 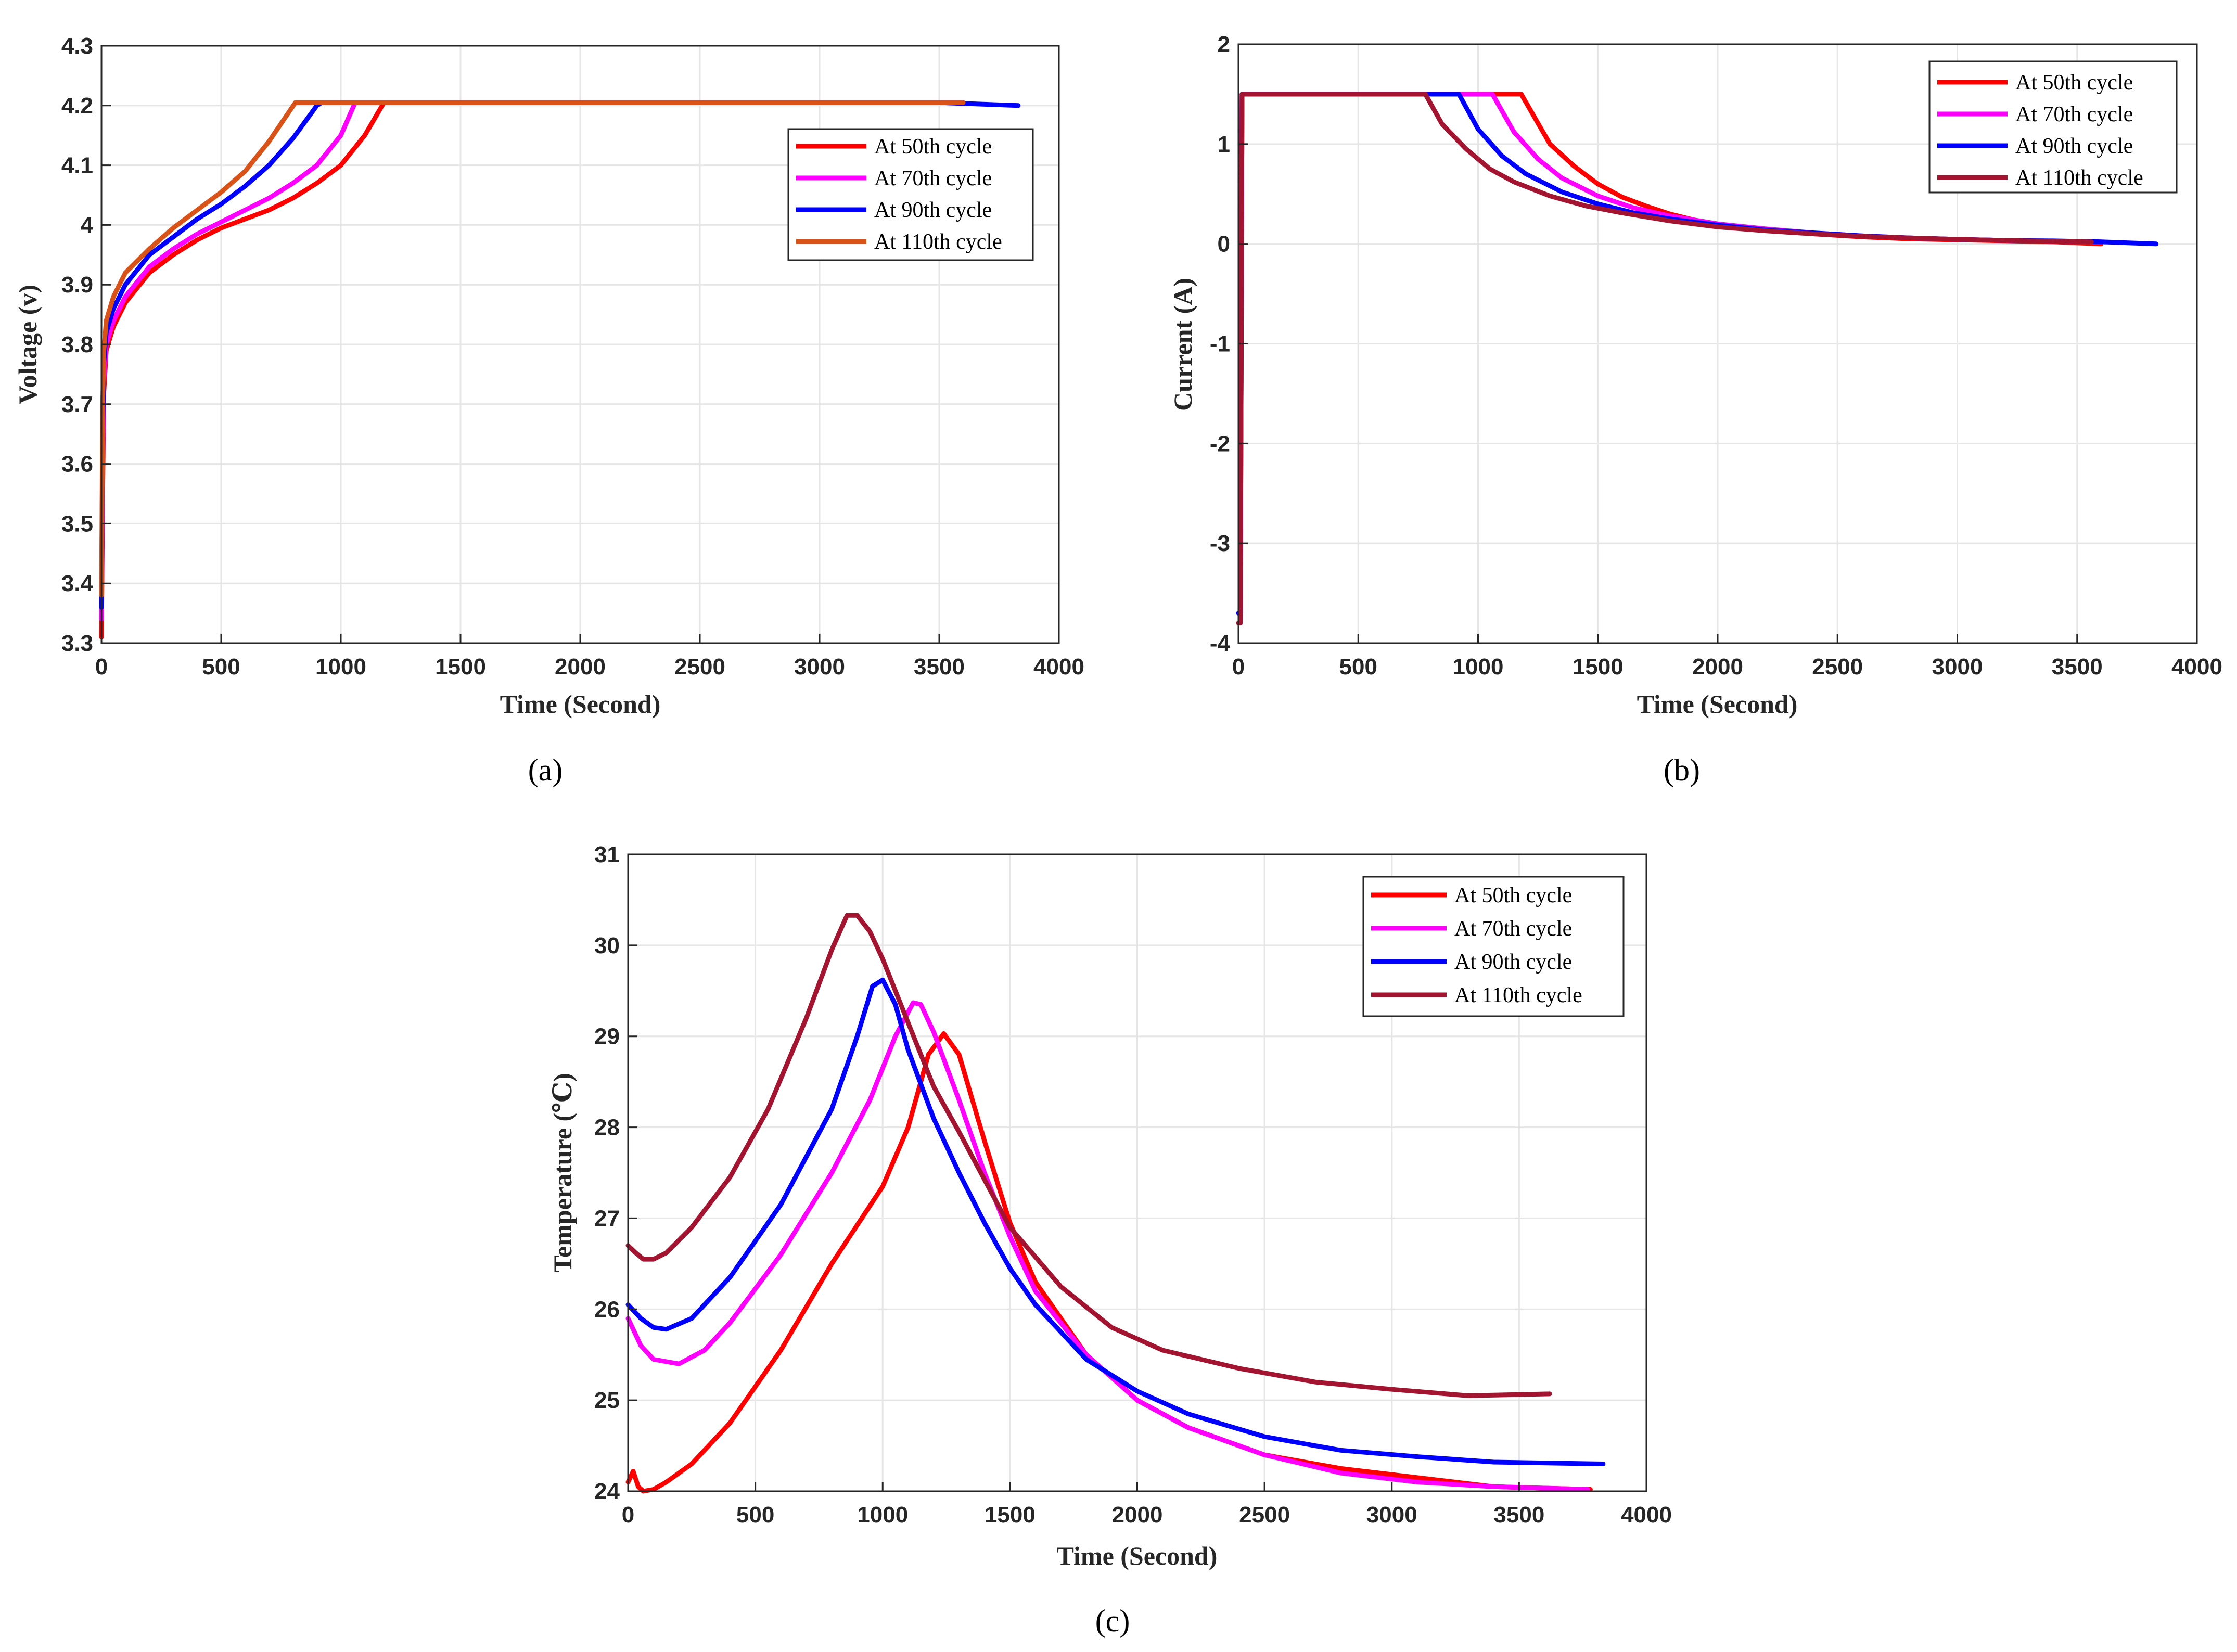 I want to click on chart-c-ytick-label: 28, so click(x=607, y=1128).